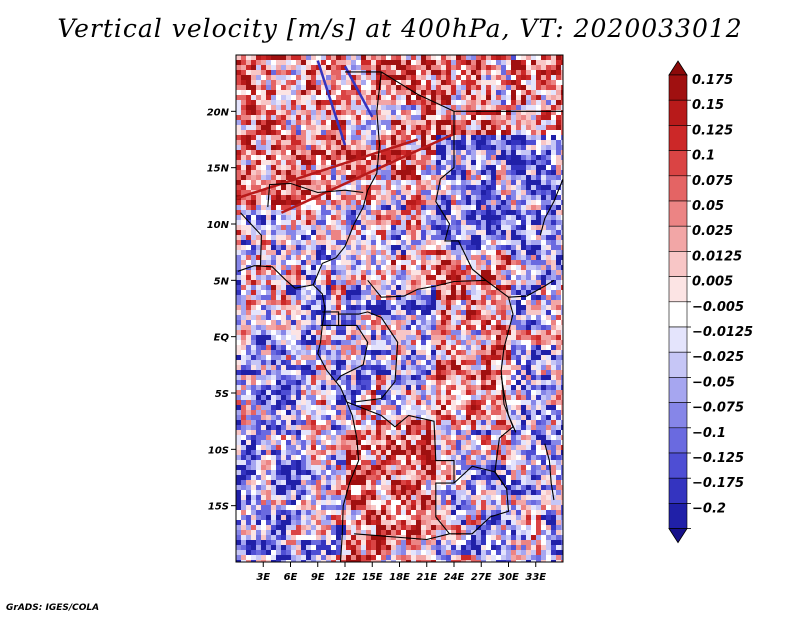  Describe the element at coordinates (218, 169) in the screenshot. I see `lat-tick-label: 15N` at that location.